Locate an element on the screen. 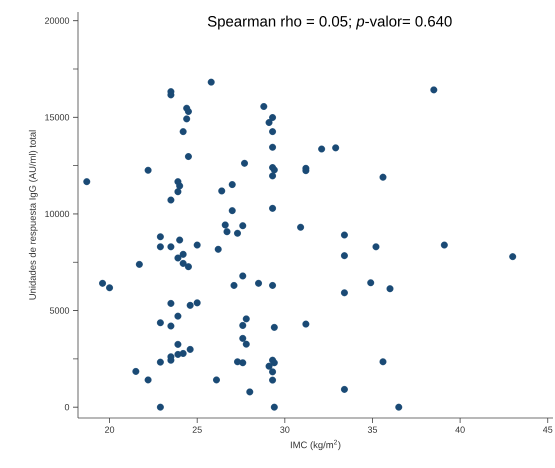 The height and width of the screenshot is (468, 555). y-tick-label: 20000 is located at coordinates (57, 21).